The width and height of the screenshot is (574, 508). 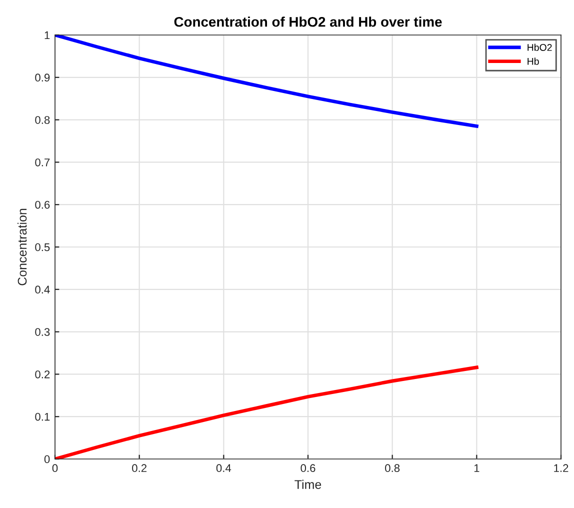 What do you see at coordinates (42, 247) in the screenshot?
I see `y-tick-label: 0.5` at bounding box center [42, 247].